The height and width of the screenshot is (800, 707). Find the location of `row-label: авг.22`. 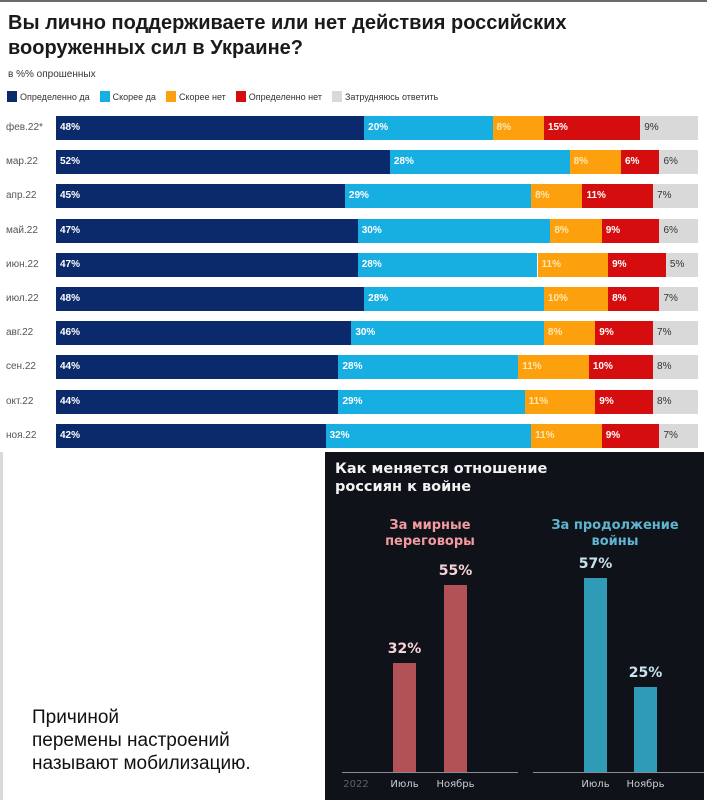

row-label: авг.22 is located at coordinates (20, 333).